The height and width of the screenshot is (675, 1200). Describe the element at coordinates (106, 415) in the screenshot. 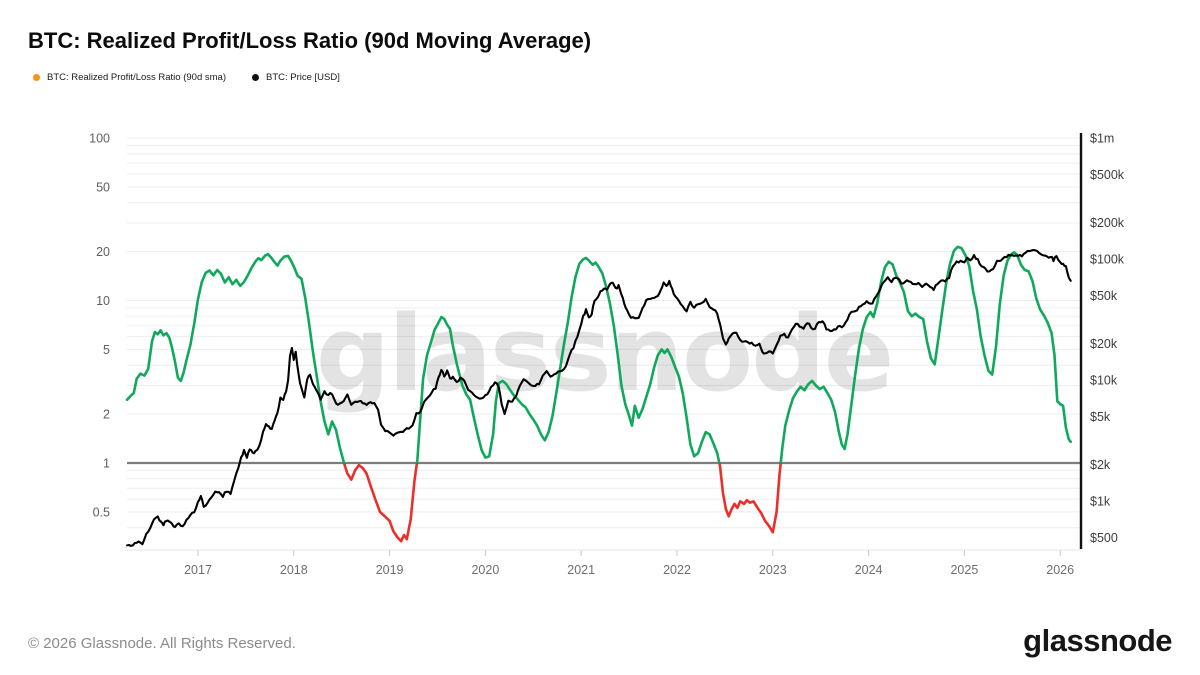

I see `ratio-axis-label: 2` at that location.